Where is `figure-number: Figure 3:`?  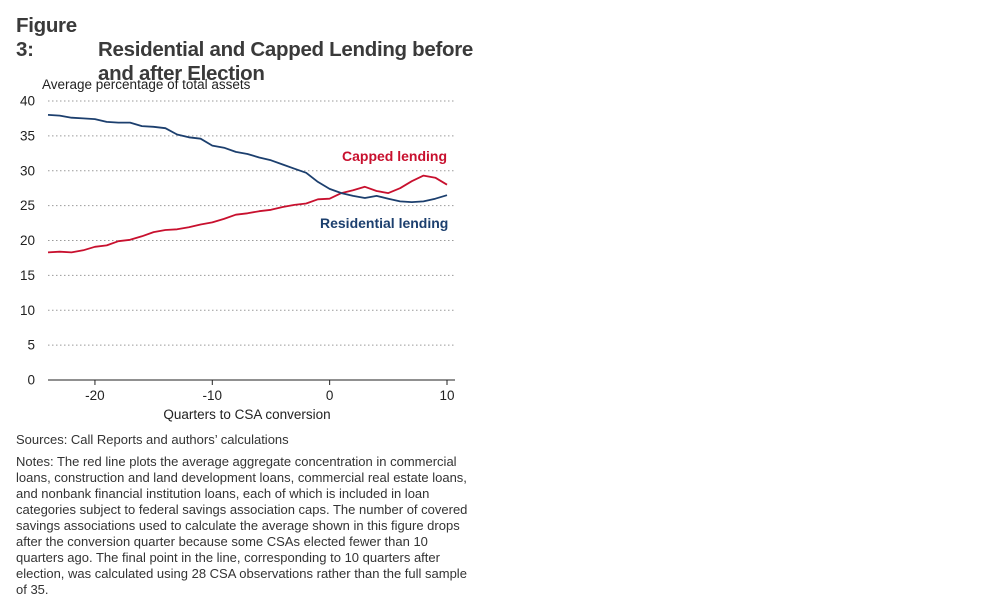
figure-number: Figure 3: is located at coordinates (46, 37).